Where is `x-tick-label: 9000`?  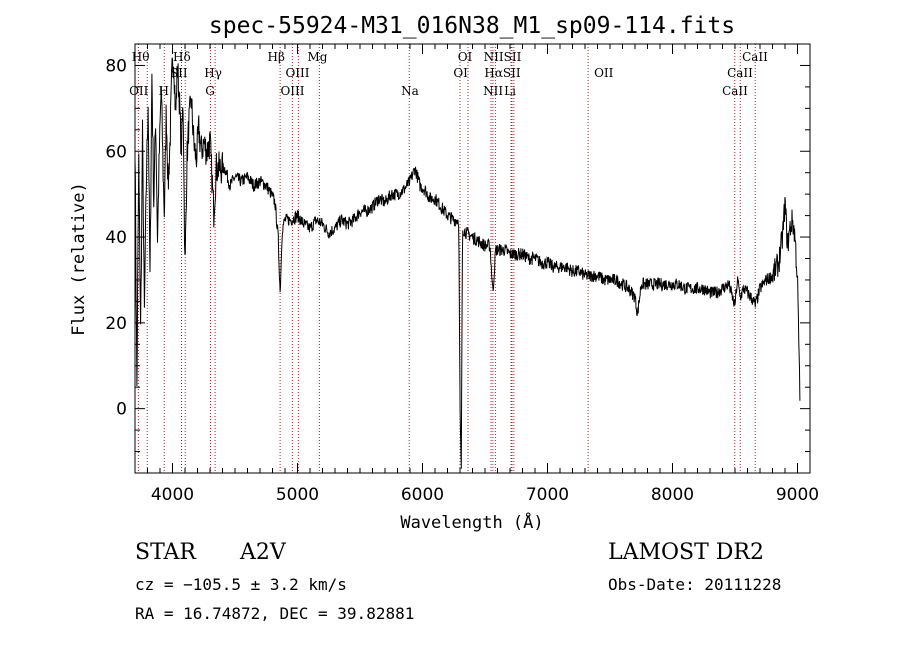 x-tick-label: 9000 is located at coordinates (797, 495).